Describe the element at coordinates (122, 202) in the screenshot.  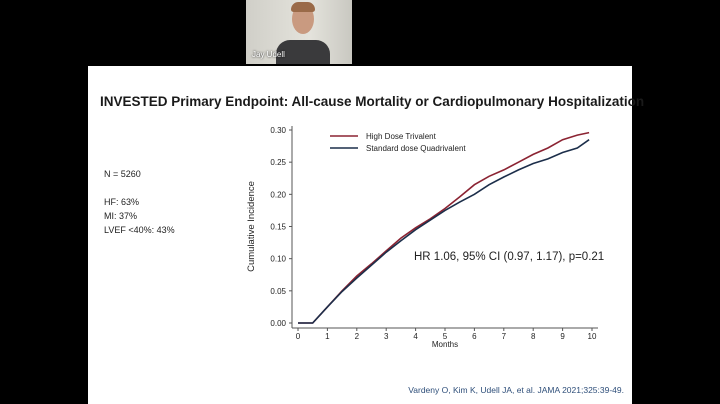
I see `stat-hf: HF: 63%` at that location.